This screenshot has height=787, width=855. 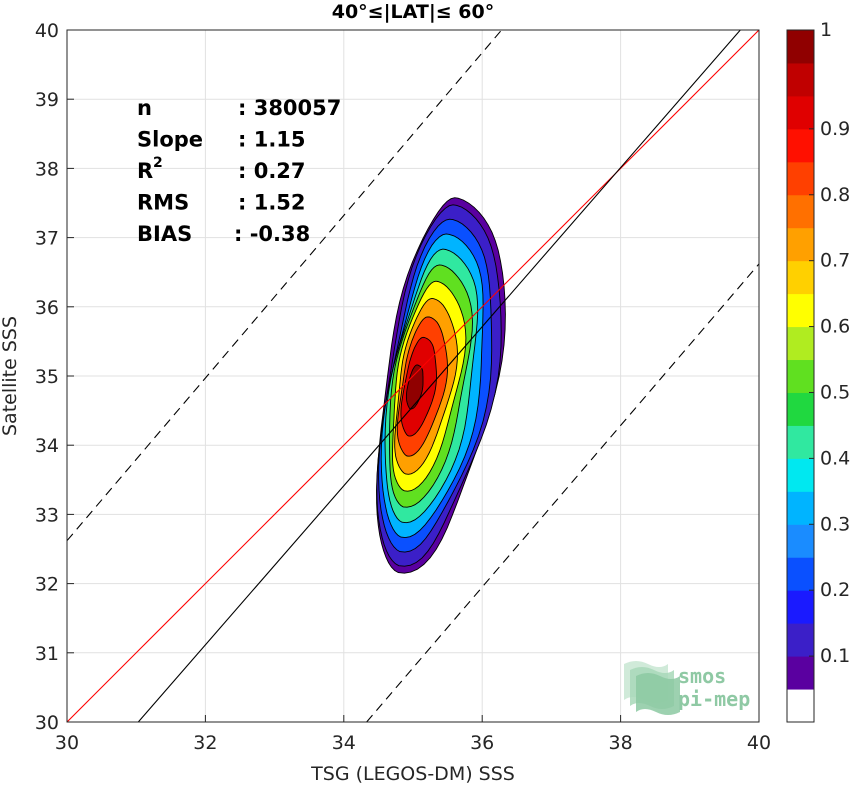 I want to click on y-tick-label: 32, so click(x=47, y=585).